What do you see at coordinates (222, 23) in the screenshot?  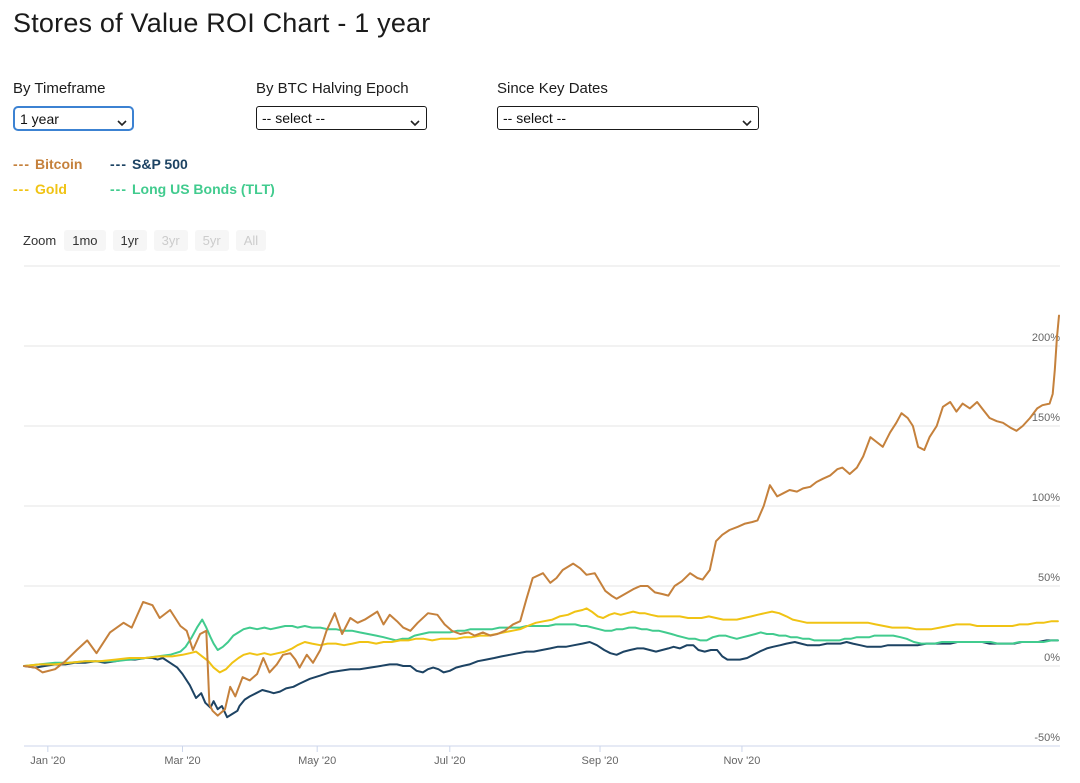 I see `page-title: Stores of Value ROI Chart - 1 year` at bounding box center [222, 23].